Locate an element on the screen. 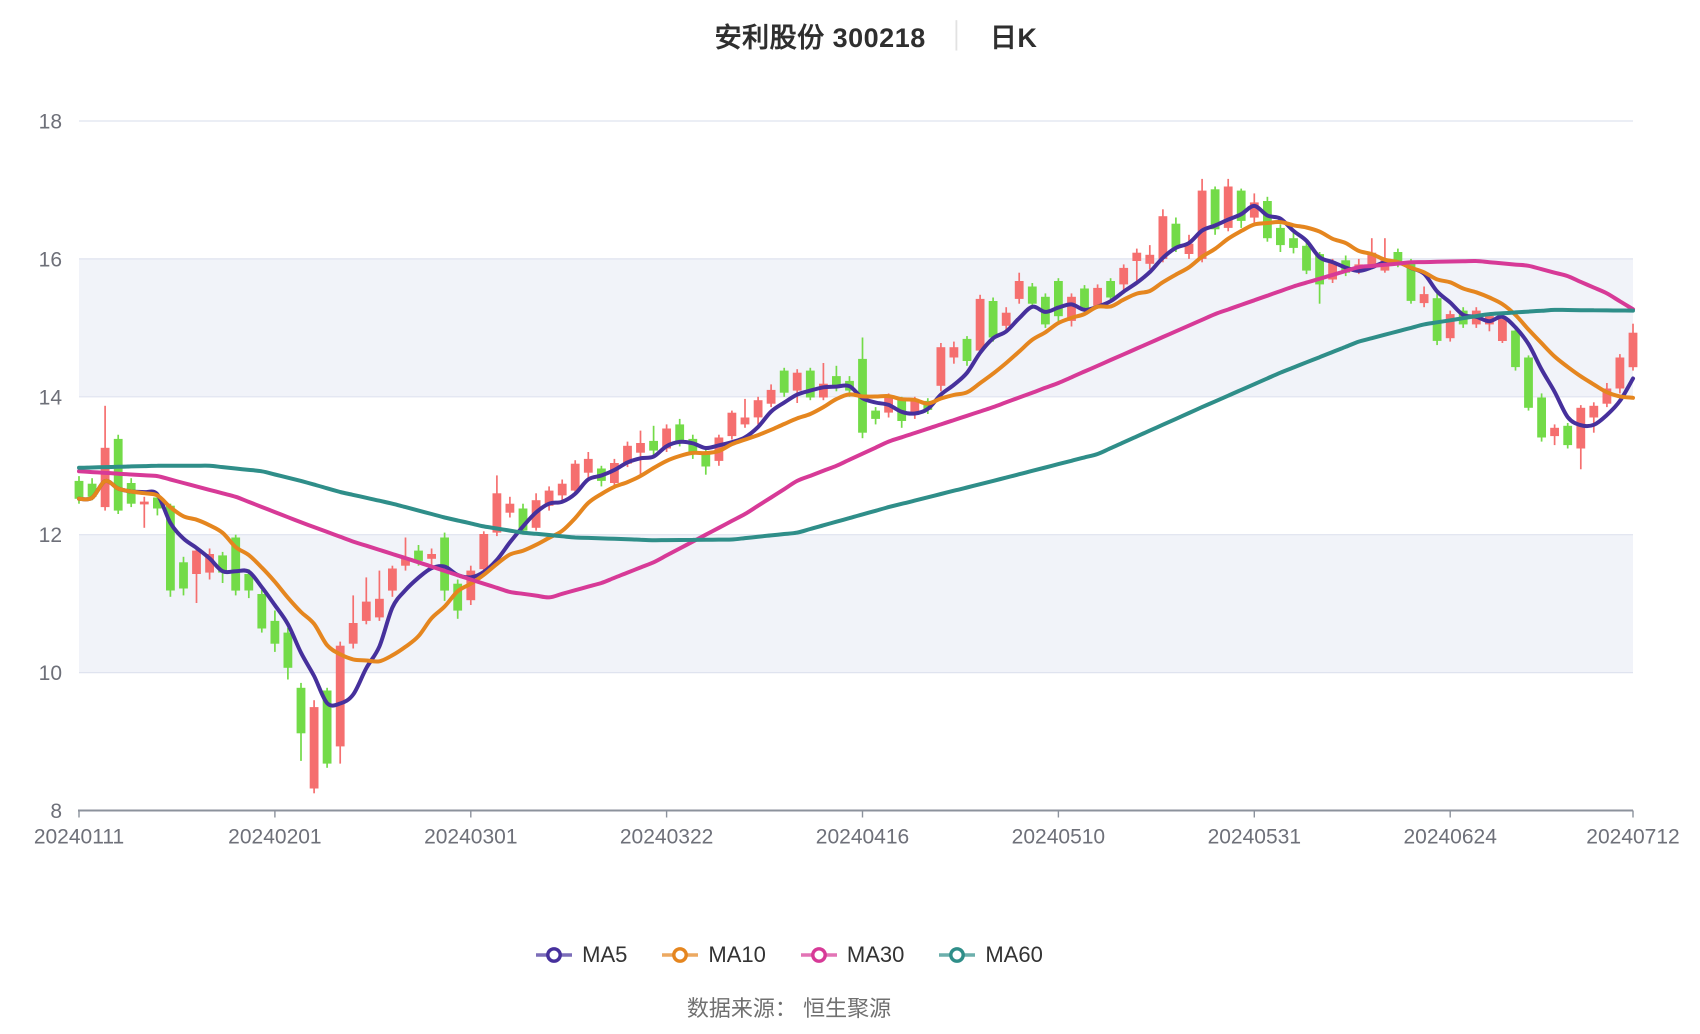  ma30-line-marker-icon is located at coordinates (818, 955).